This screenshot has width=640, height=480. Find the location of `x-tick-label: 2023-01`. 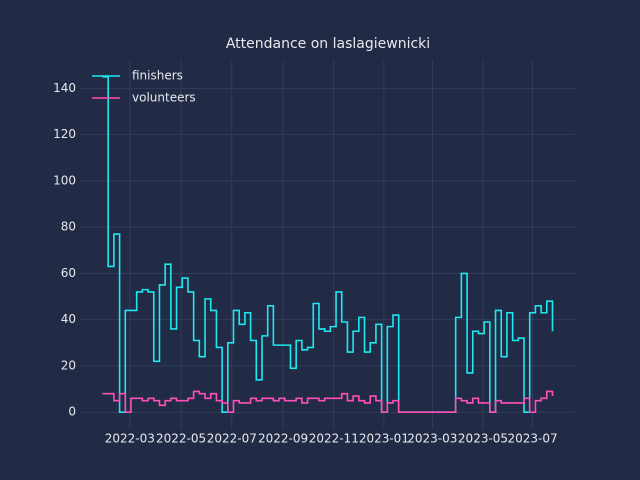

x-tick-label: 2023-01 is located at coordinates (384, 439).